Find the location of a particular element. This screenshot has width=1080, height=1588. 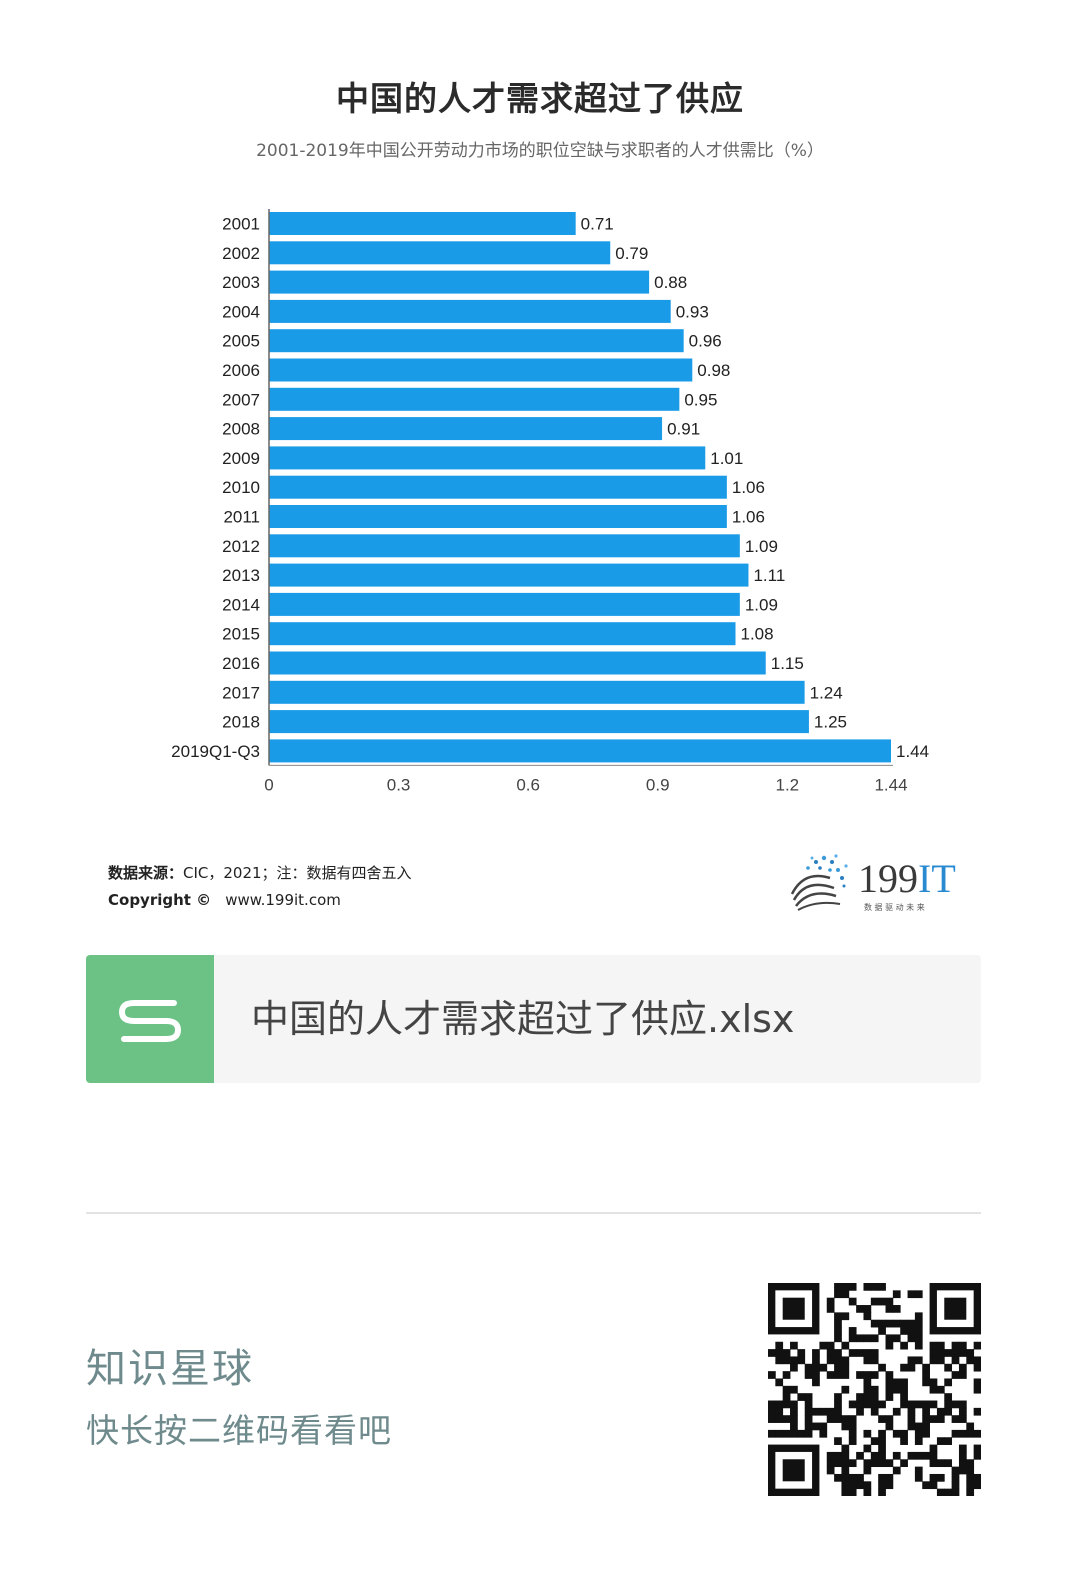

source-label: 数据来源： is located at coordinates (146, 873).